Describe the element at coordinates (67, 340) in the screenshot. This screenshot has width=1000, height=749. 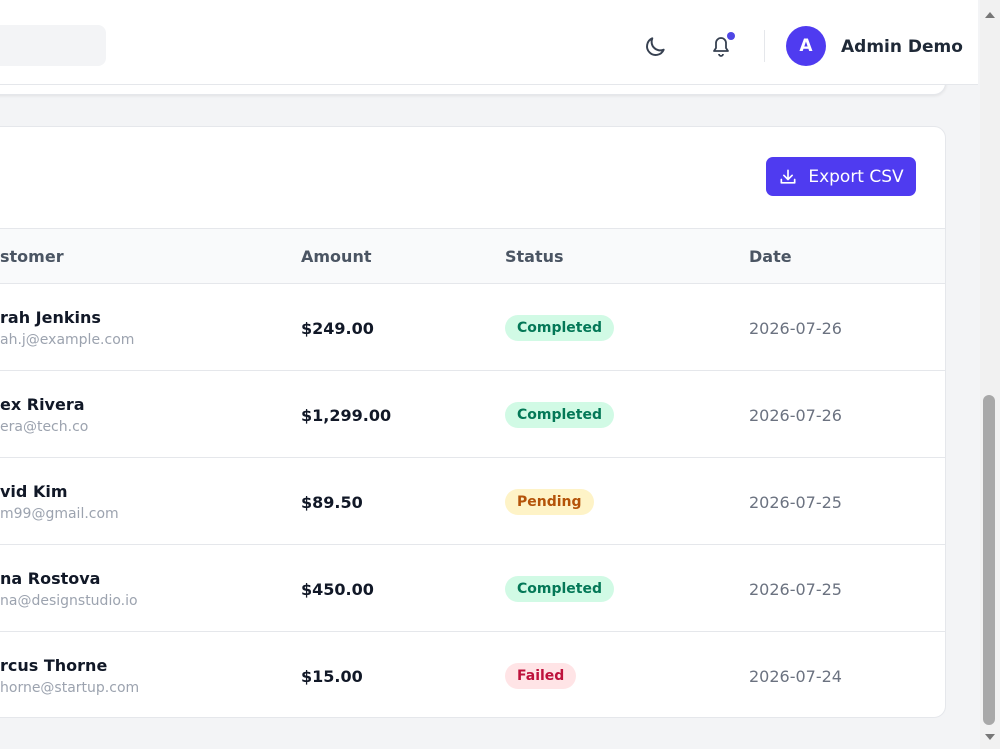
I see `customer-email: ah.j@example.com` at that location.